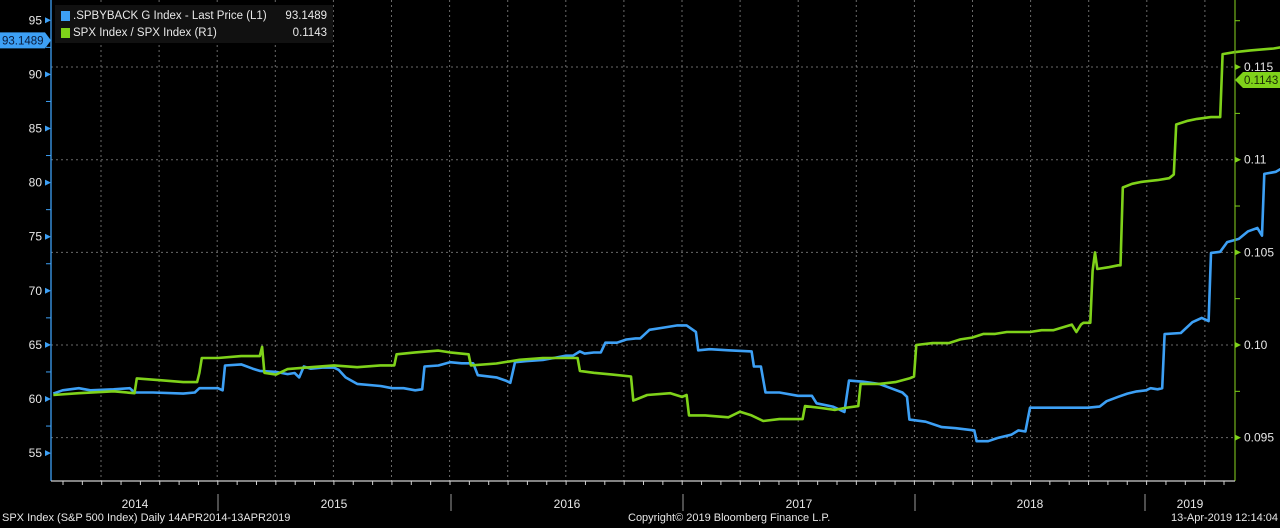  I want to click on legend-label: .SPBYBACK G Index - Last Price (L1), so click(170, 16).